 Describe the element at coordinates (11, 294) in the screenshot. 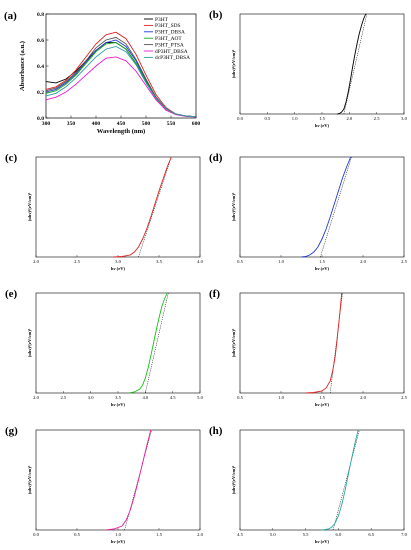

I see `panel-label: (e)` at that location.